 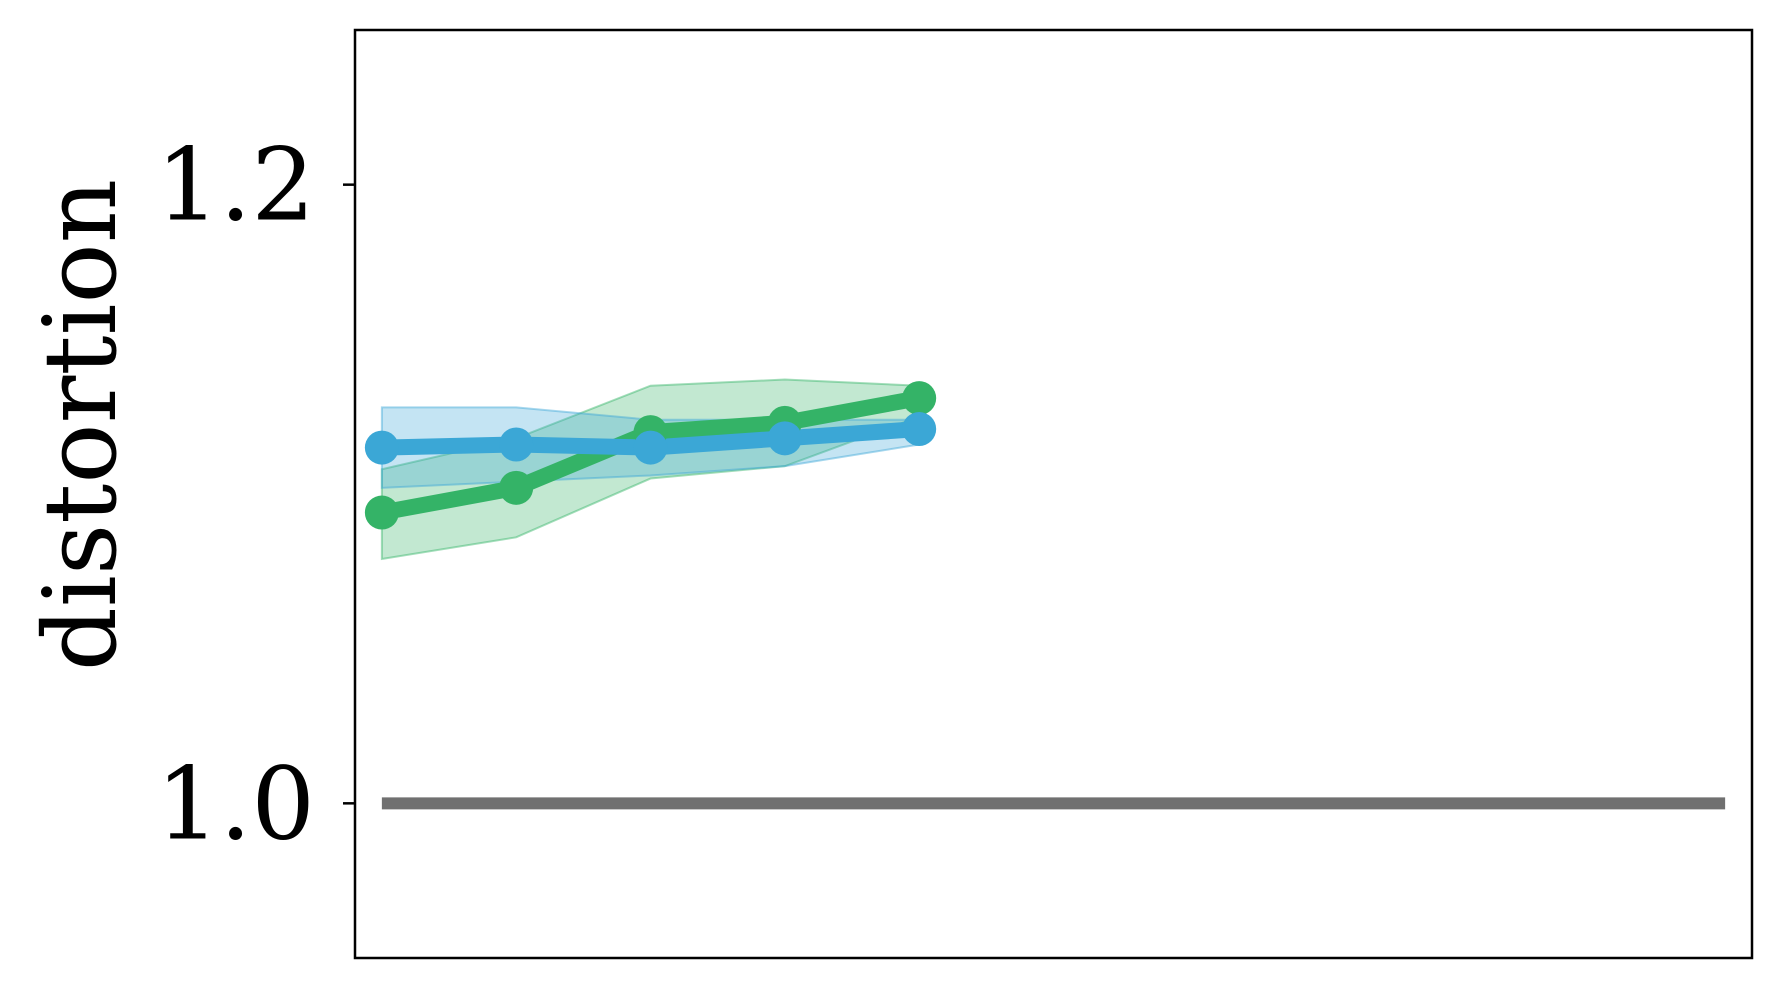 I want to click on y-tick-label-1: 1.0, so click(x=235, y=803).